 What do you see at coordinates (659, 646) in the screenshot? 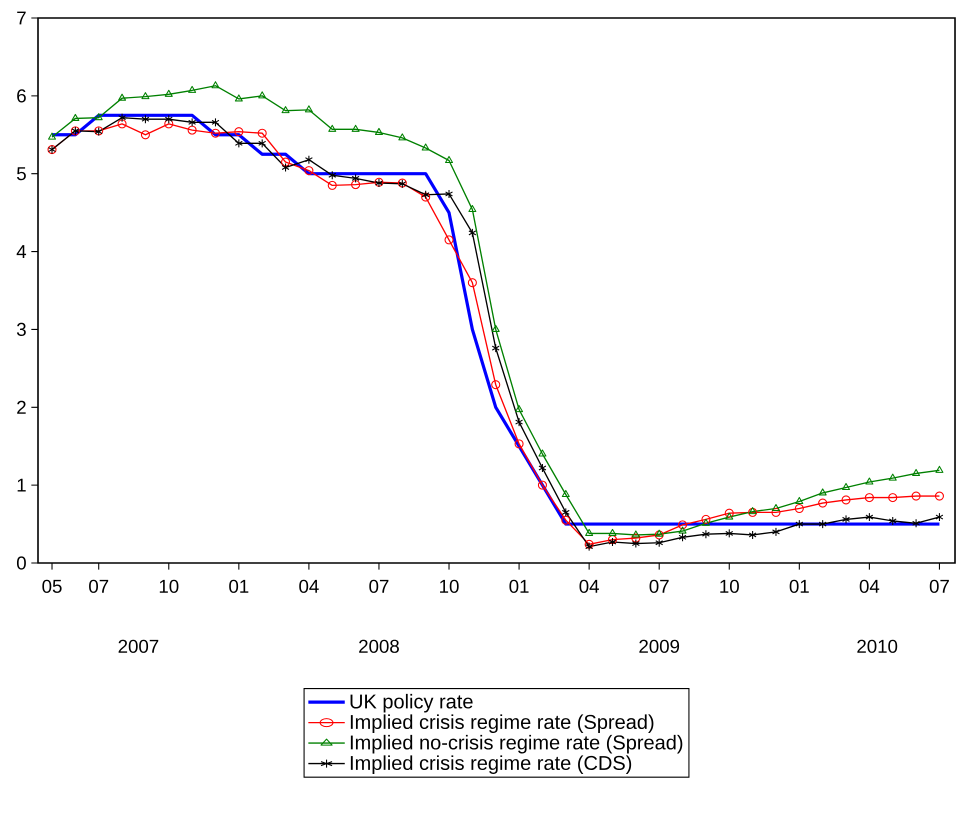
I see `text: 2009` at bounding box center [659, 646].